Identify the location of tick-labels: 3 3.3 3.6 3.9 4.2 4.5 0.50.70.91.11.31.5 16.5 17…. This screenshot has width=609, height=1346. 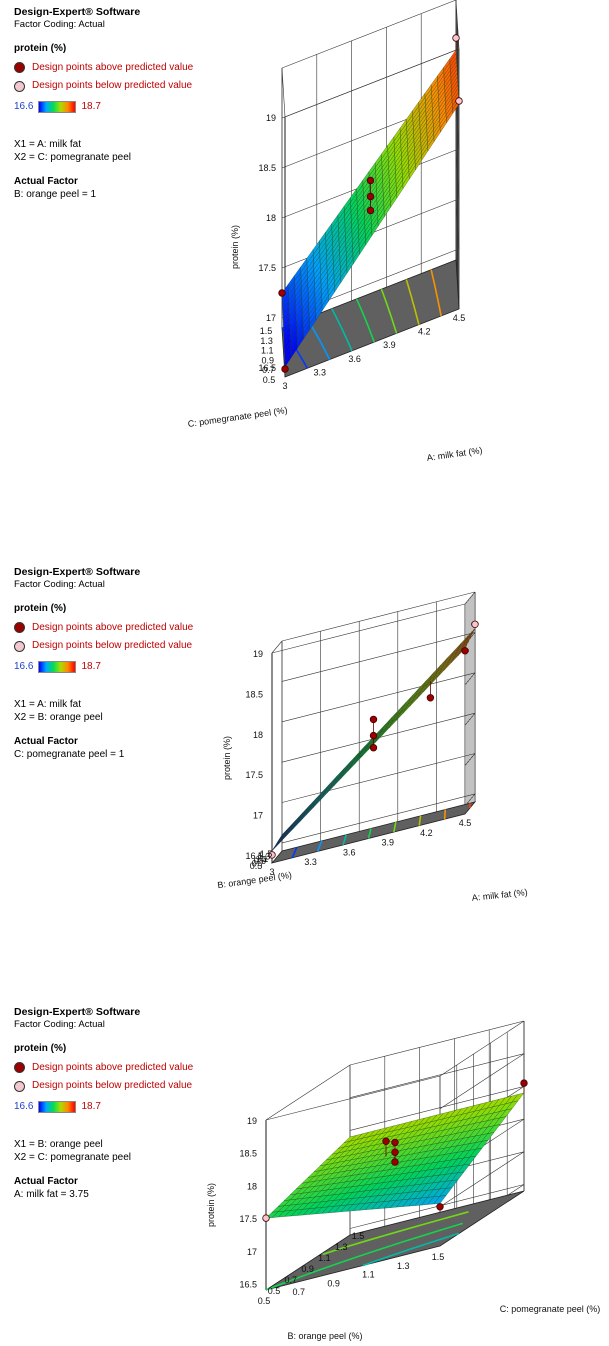
(335, 288).